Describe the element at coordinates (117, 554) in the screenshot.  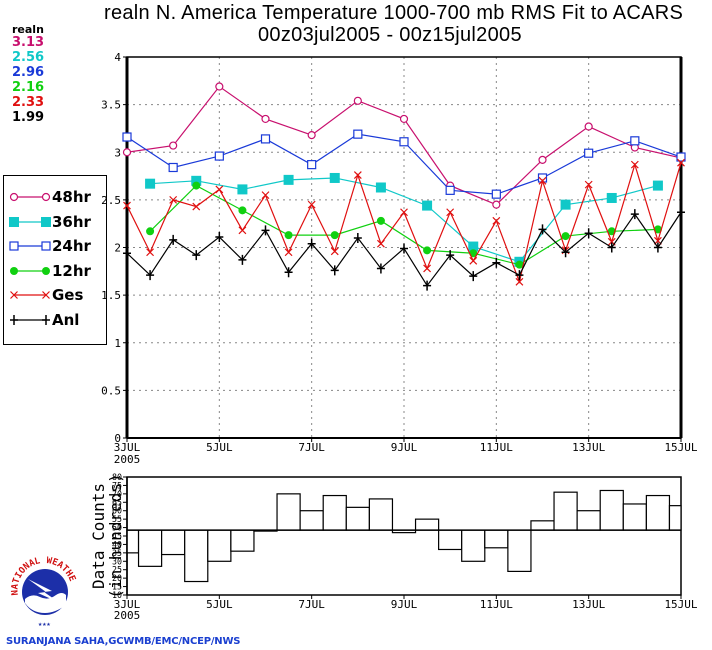
I see `lower-y-tick-label: 35` at that location.